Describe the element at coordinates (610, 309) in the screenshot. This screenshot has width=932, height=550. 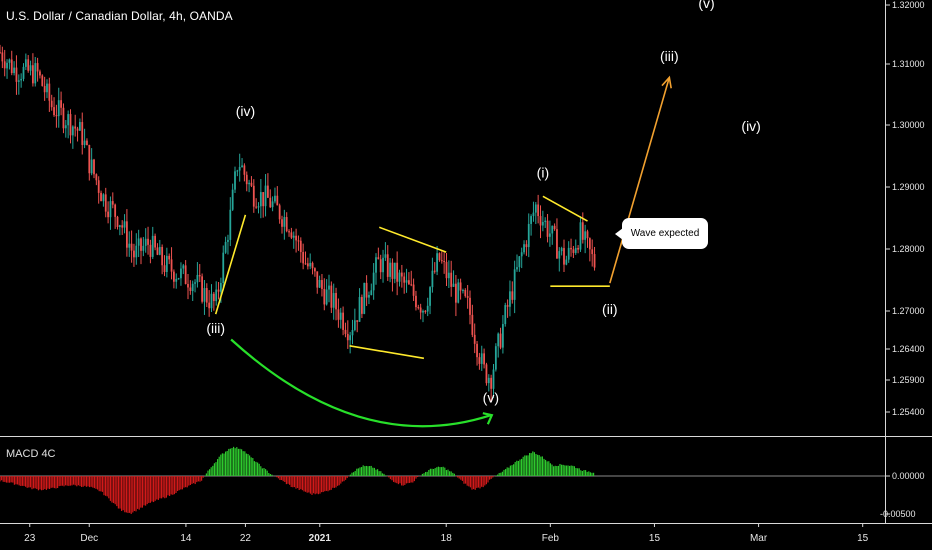
I see `wave-label: (ii)` at that location.